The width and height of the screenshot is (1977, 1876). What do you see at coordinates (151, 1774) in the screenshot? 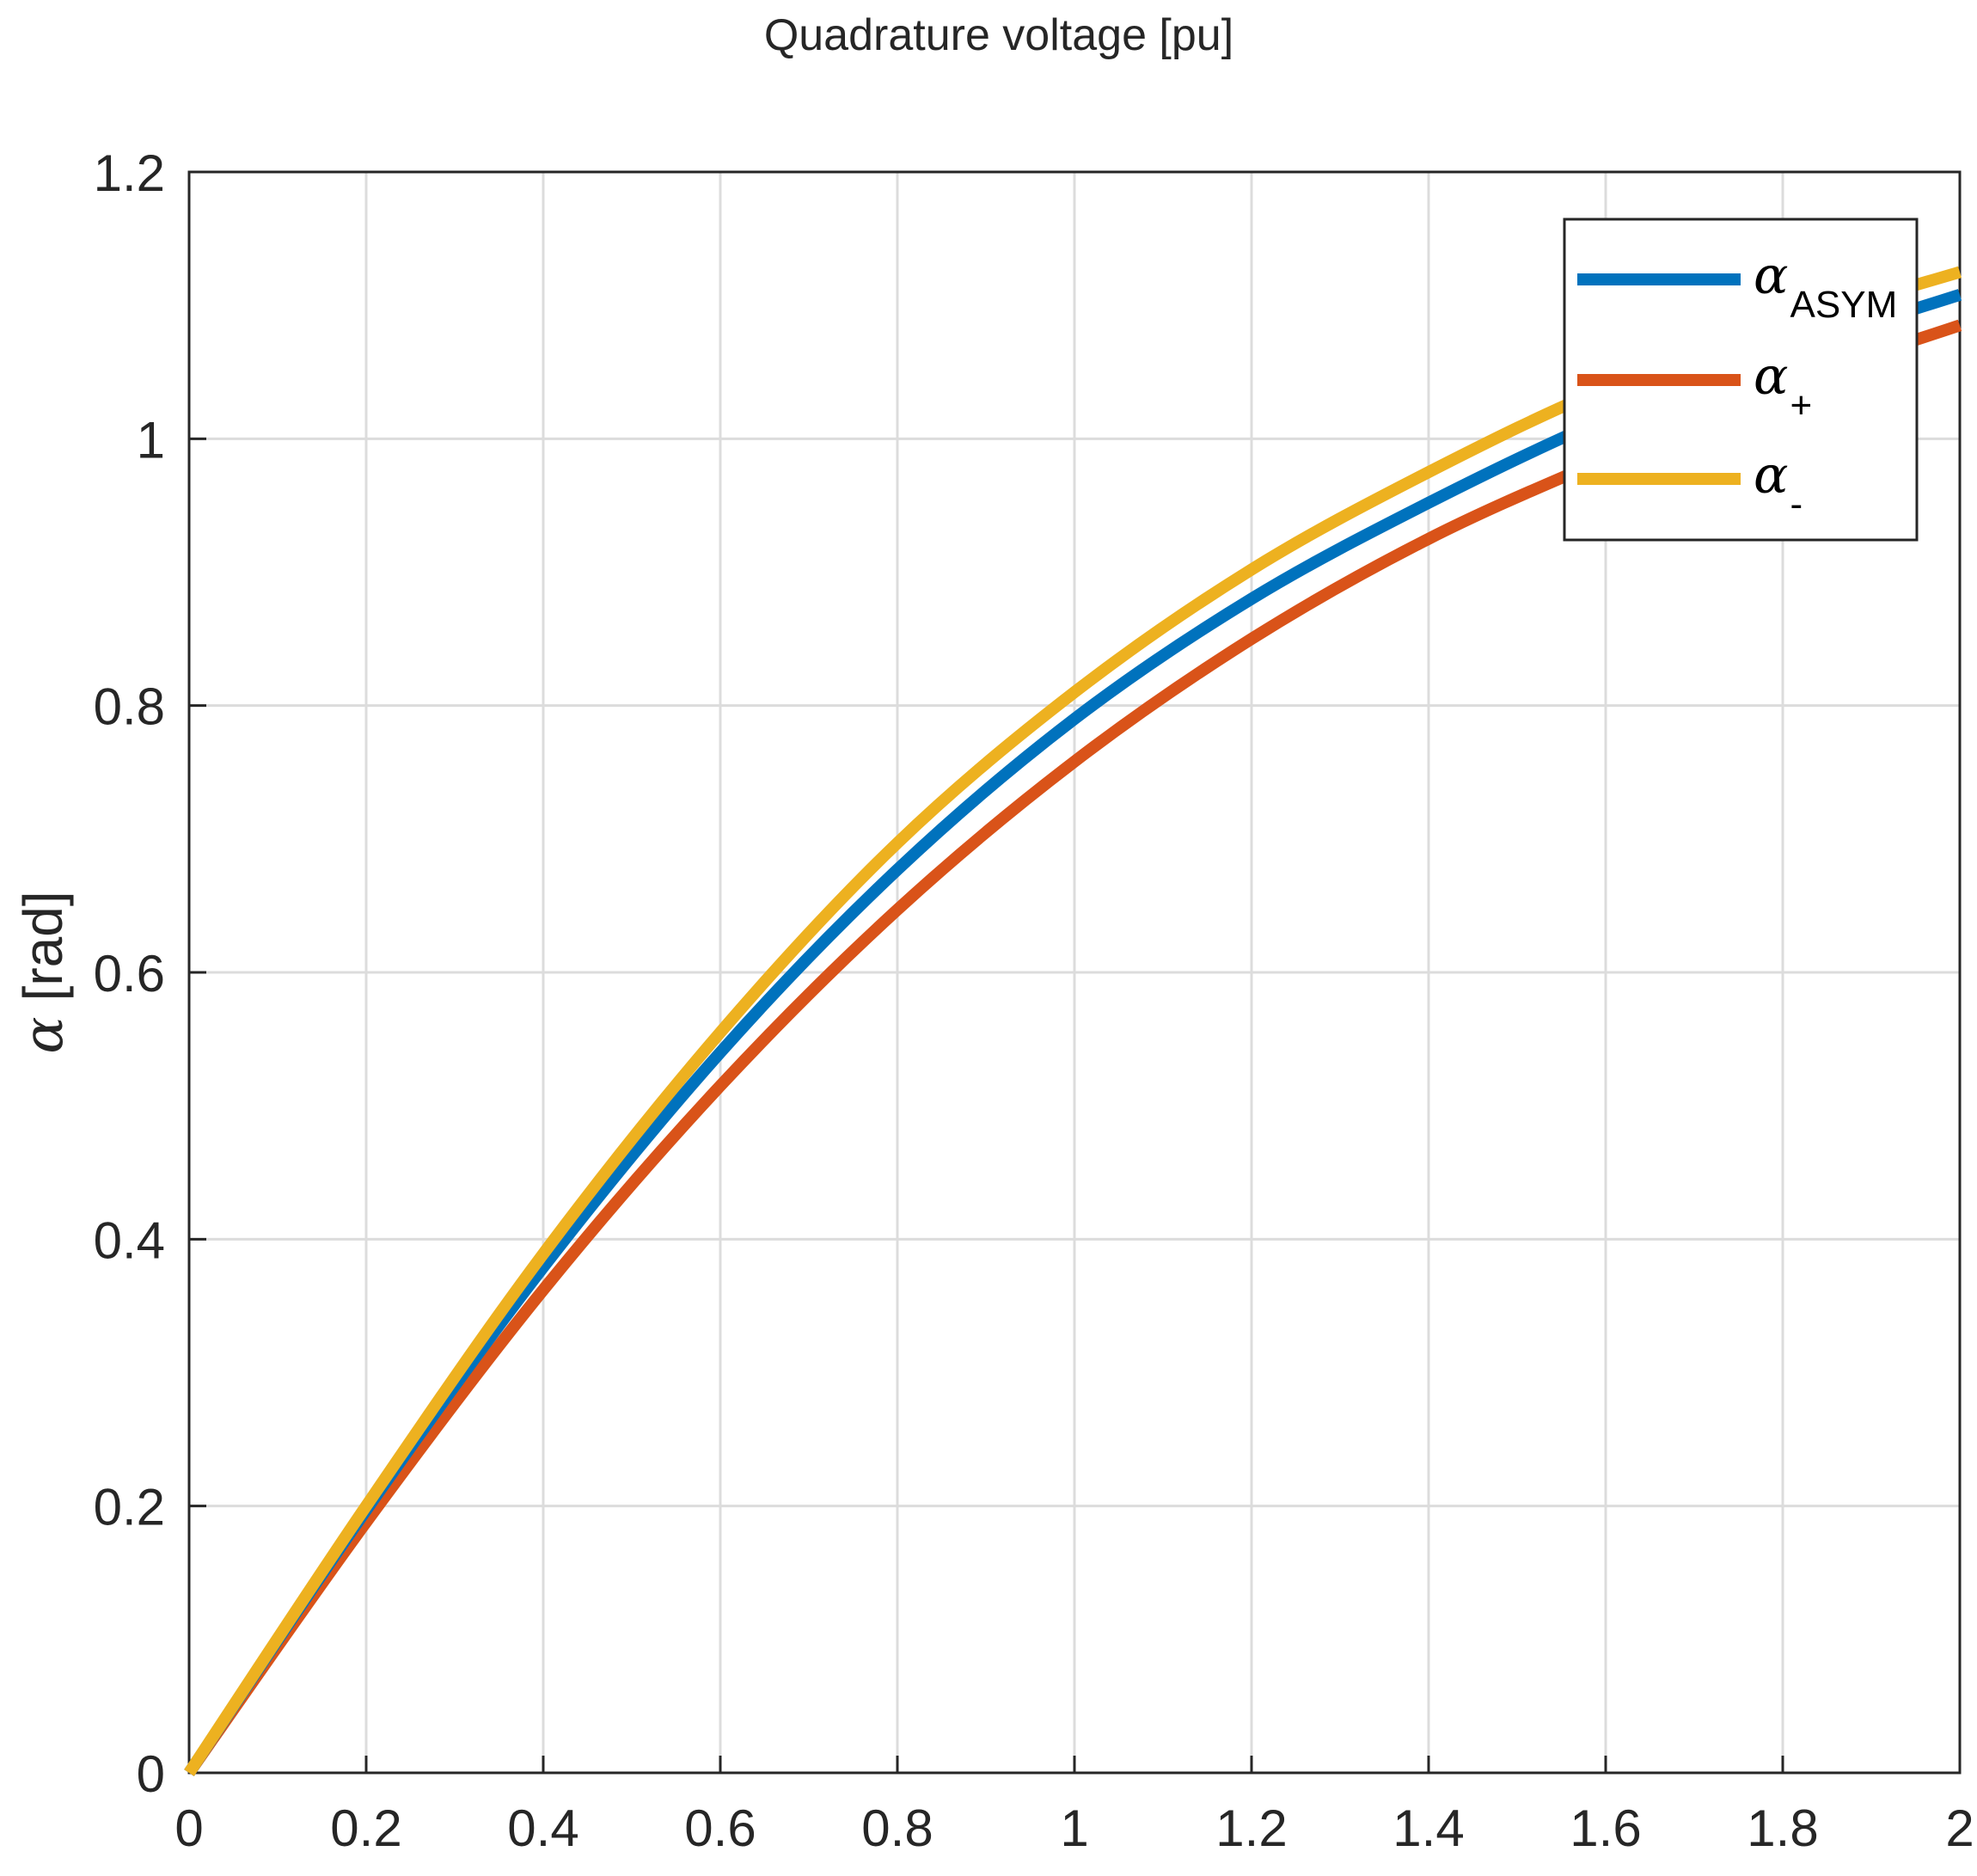
I see `y-tick-label: 0` at bounding box center [151, 1774].